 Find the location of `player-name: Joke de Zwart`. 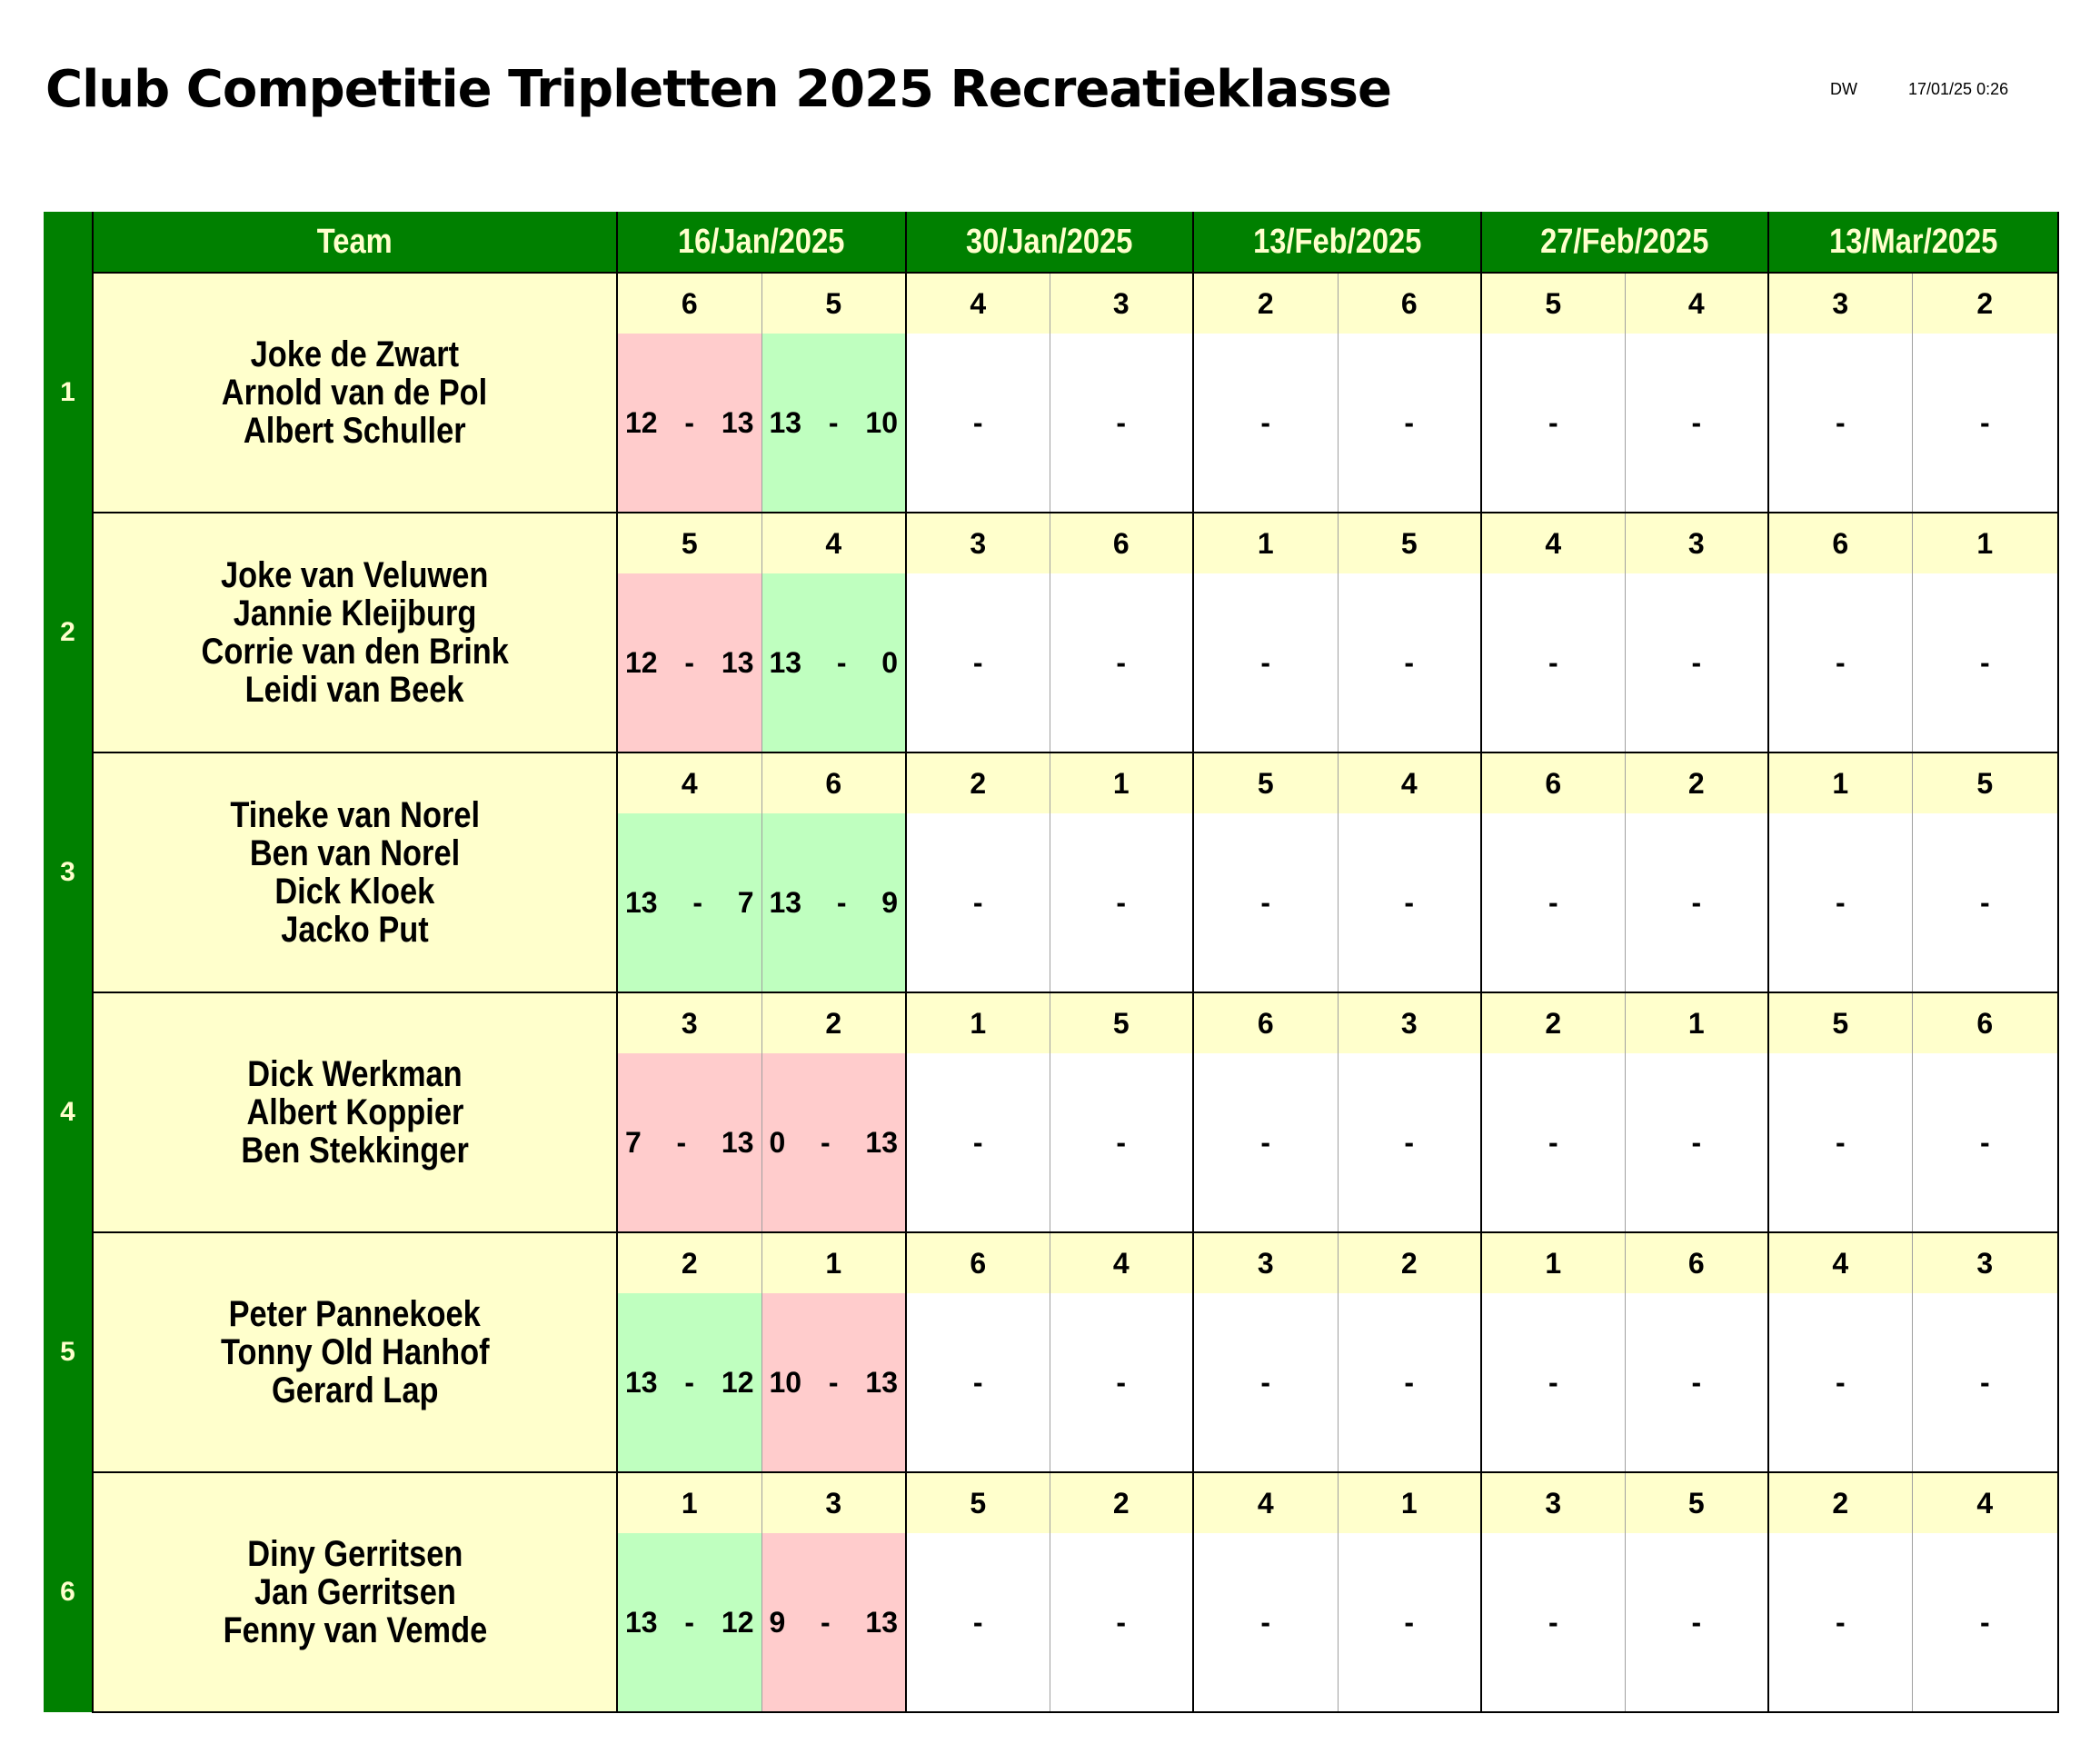

player-name: Joke de Zwart is located at coordinates (355, 354).